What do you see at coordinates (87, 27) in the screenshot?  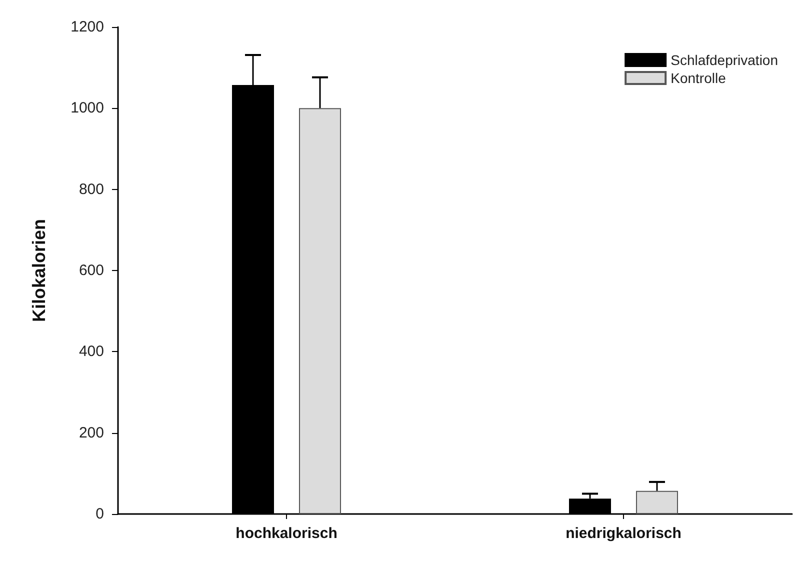 I see `y-tick-label: 1200` at bounding box center [87, 27].